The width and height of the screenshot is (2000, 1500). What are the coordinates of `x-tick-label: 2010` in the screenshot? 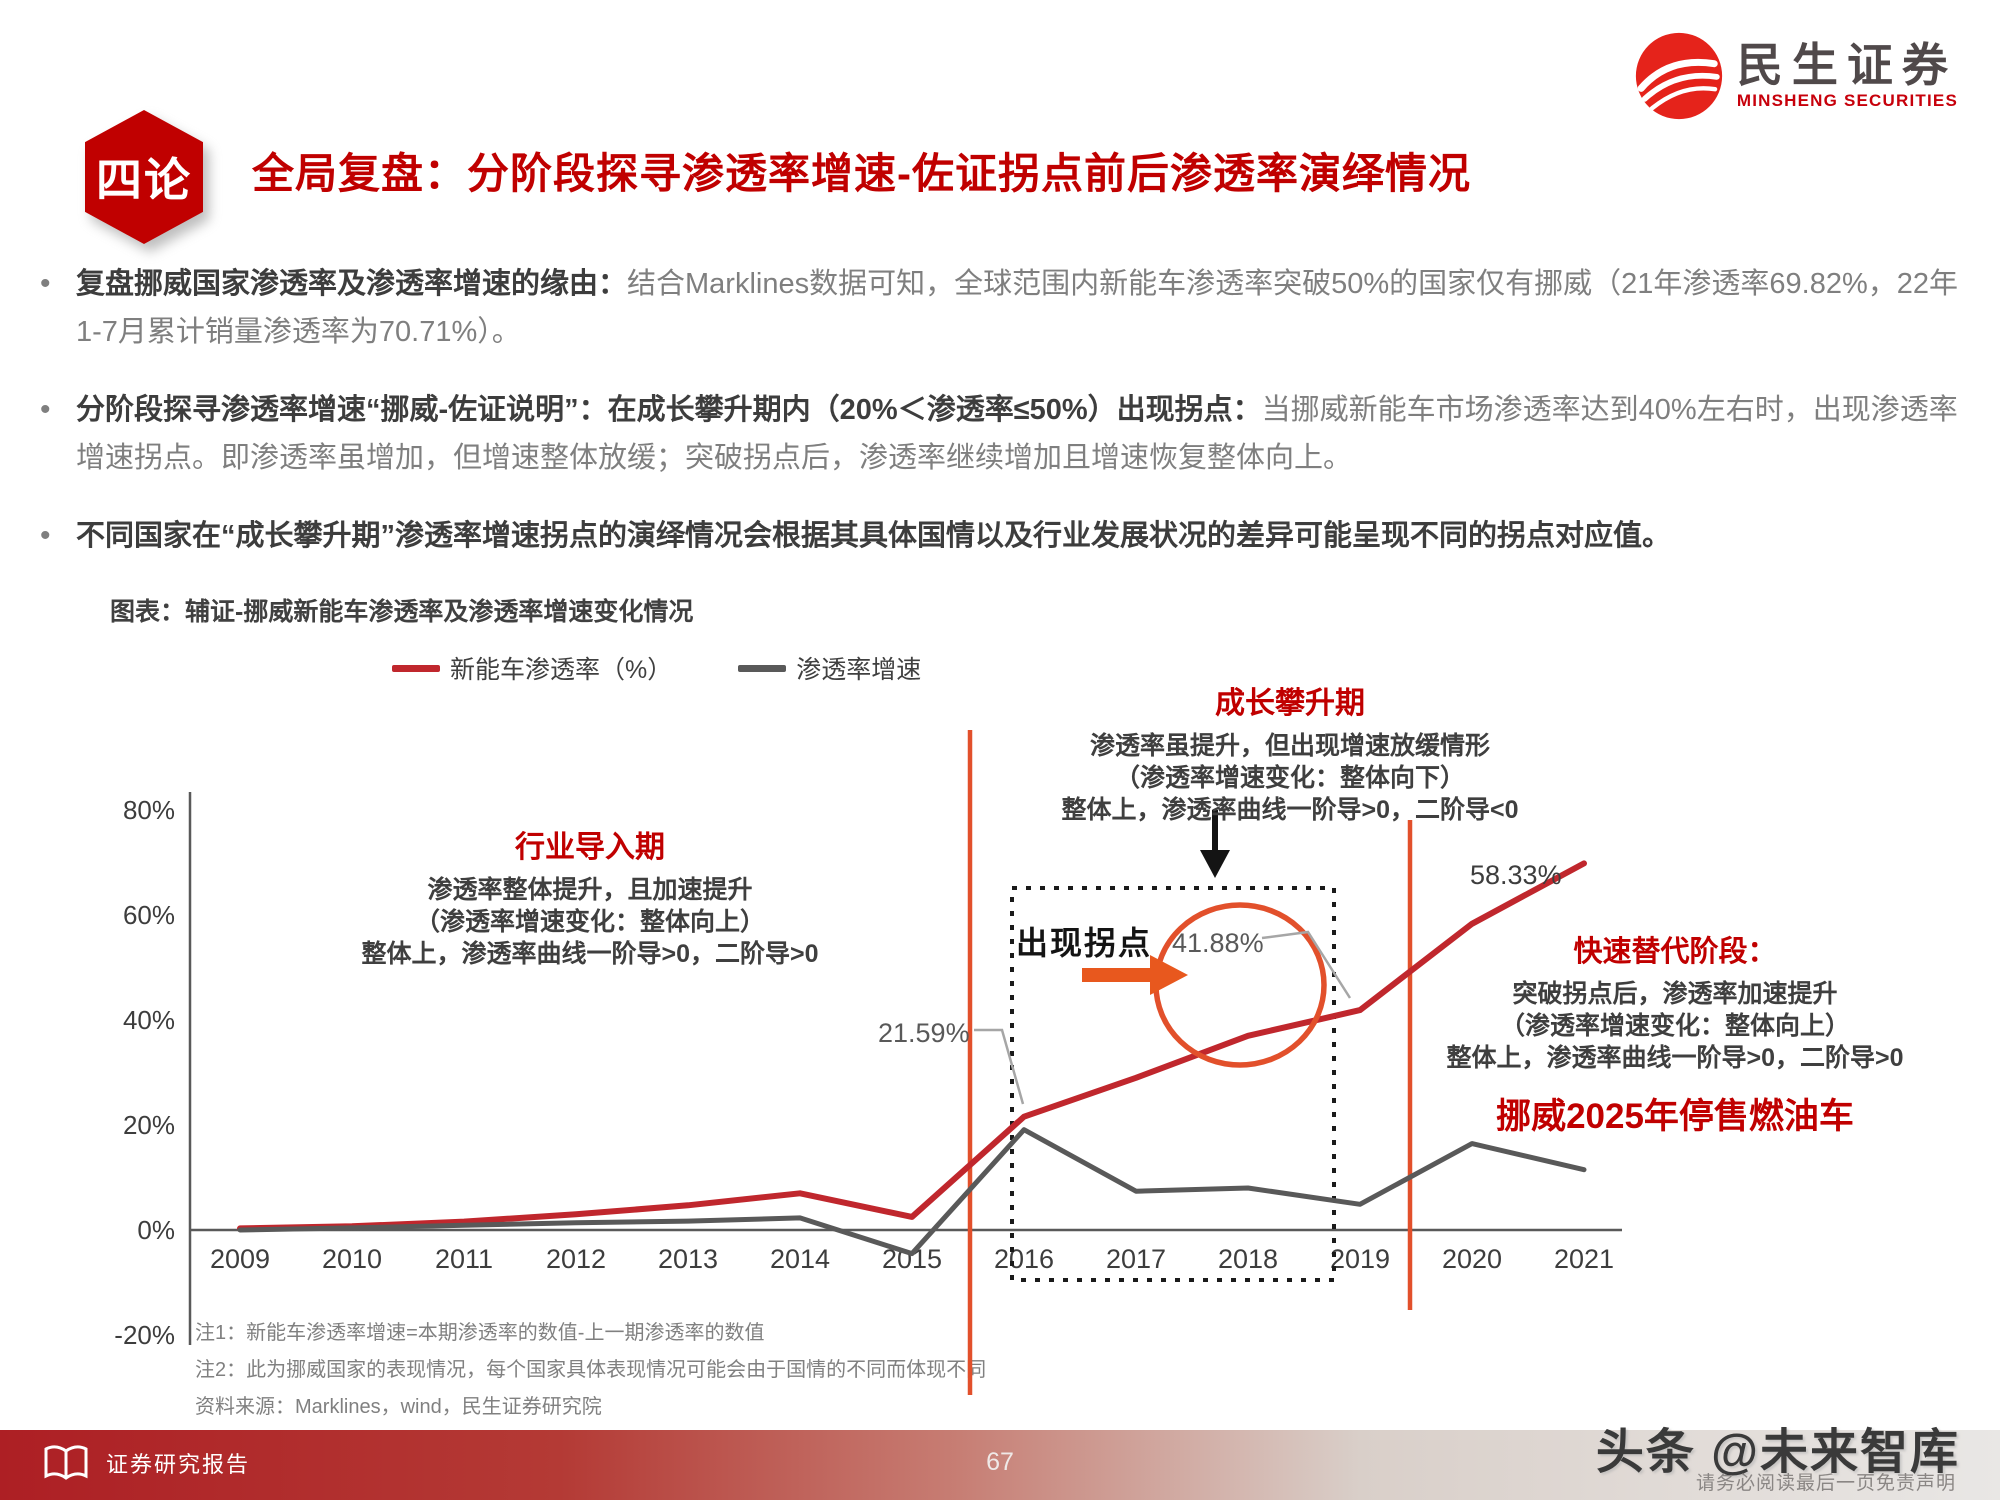 It's located at (352, 1259).